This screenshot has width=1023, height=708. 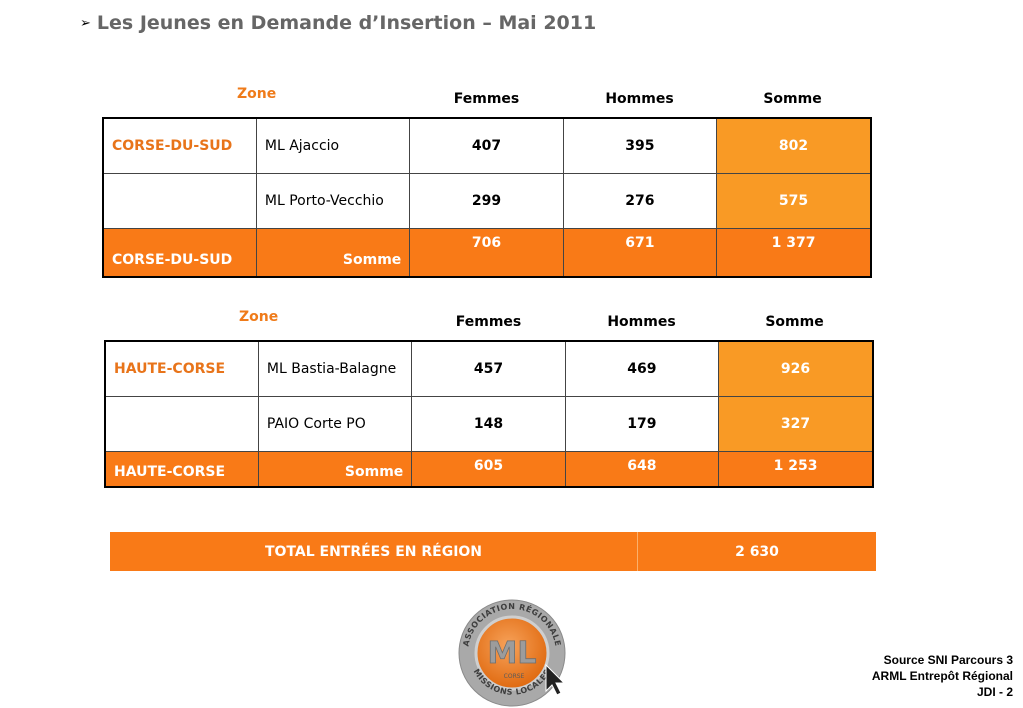 I want to click on total-somme-cell: 1 377, so click(x=794, y=252).